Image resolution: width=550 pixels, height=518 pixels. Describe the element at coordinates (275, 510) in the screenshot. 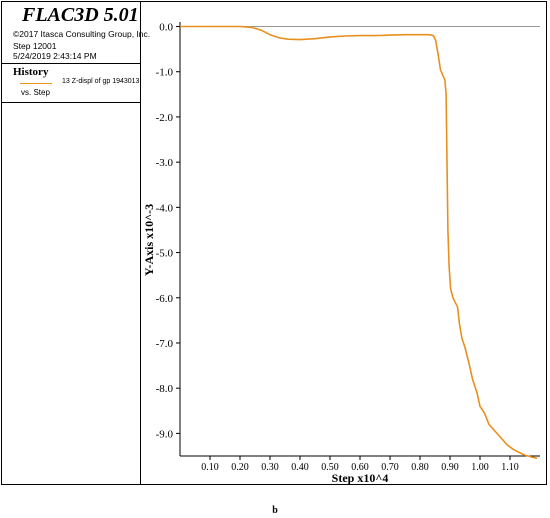

I see `figure-caption: b` at that location.